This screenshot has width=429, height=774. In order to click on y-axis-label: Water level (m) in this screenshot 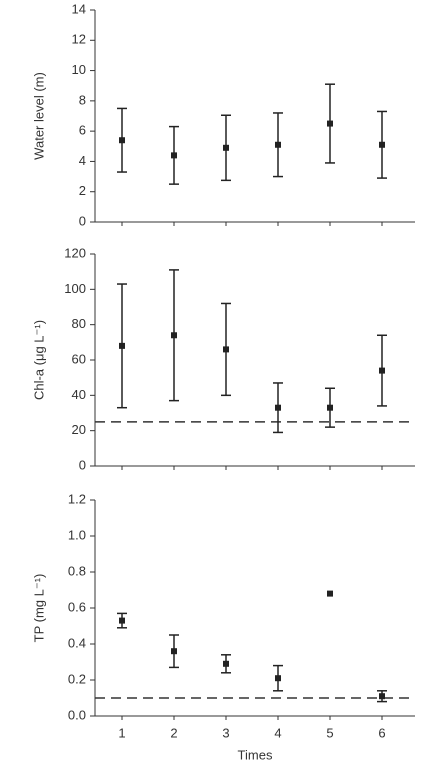, I will do `click(38, 116)`.